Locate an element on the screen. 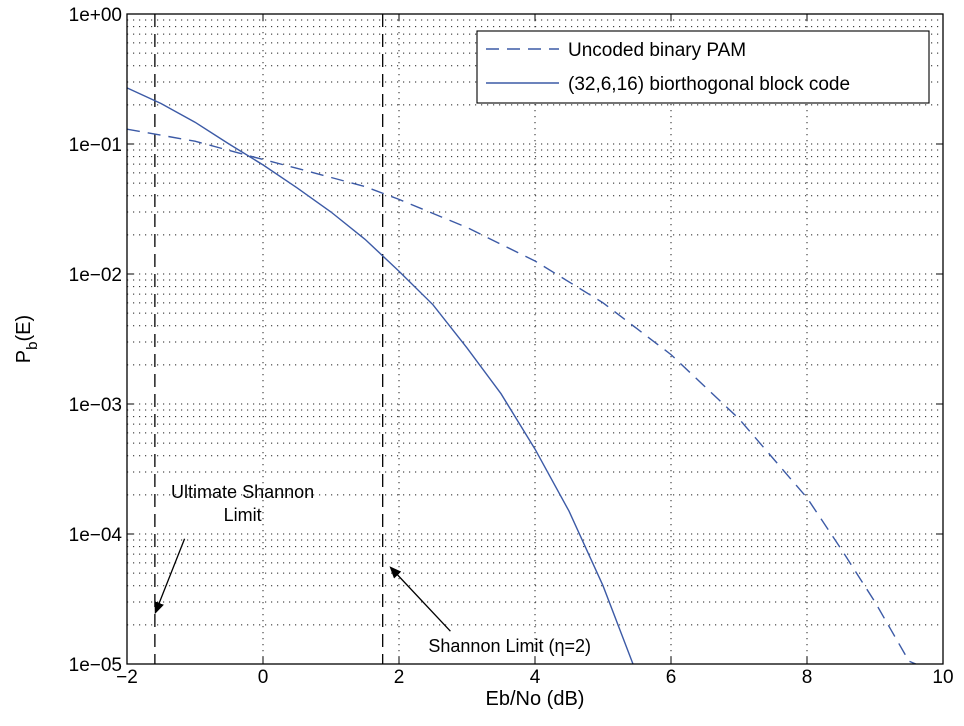 This screenshot has height=726, width=964. x-tick-label: 4 is located at coordinates (535, 677).